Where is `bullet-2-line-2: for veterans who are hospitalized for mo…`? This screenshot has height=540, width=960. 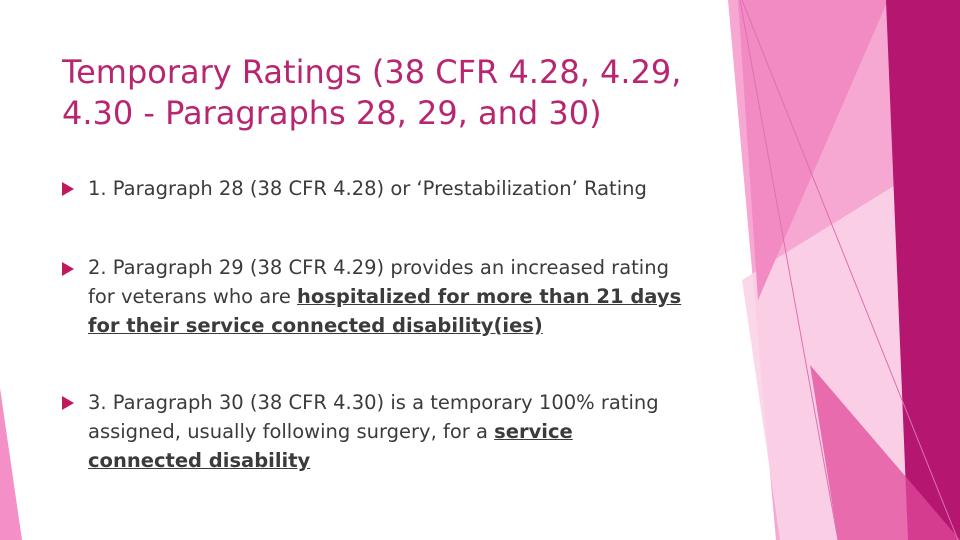 bullet-2-line-2: for veterans who are hospitalized for mo… is located at coordinates (413, 296).